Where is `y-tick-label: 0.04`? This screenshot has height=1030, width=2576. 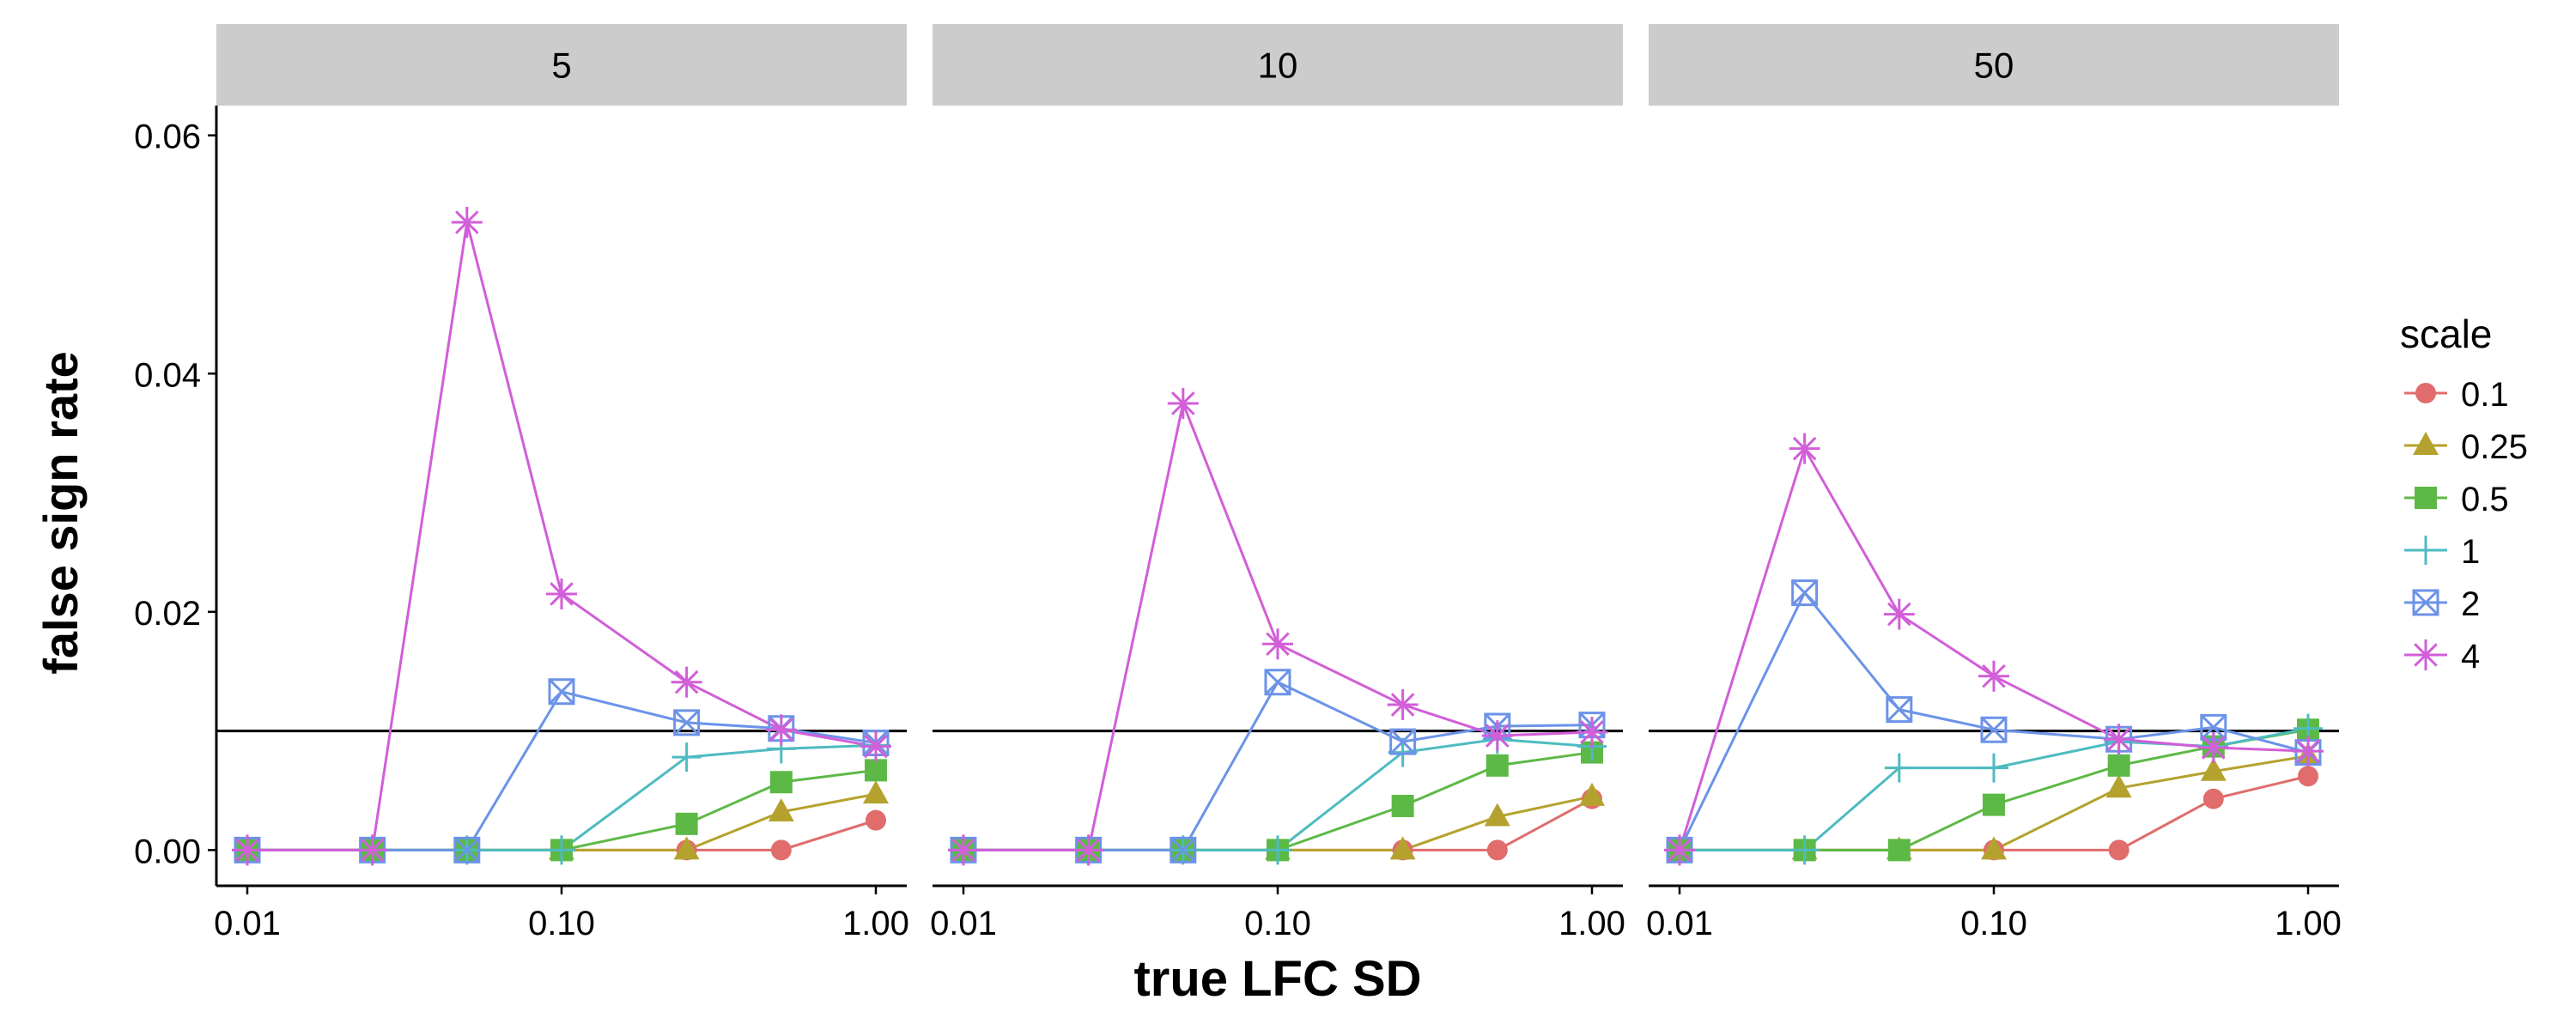 y-tick-label: 0.04 is located at coordinates (167, 375).